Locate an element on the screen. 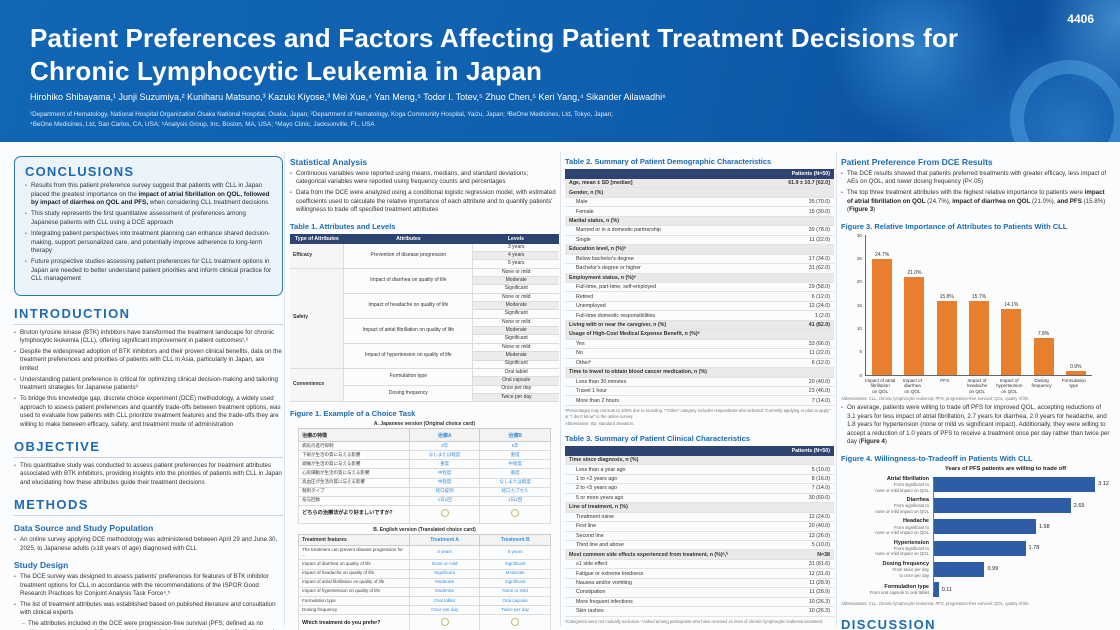 Image resolution: width=1120 pixels, height=630 pixels. option-cell: 経口錠剤 is located at coordinates (444, 491).